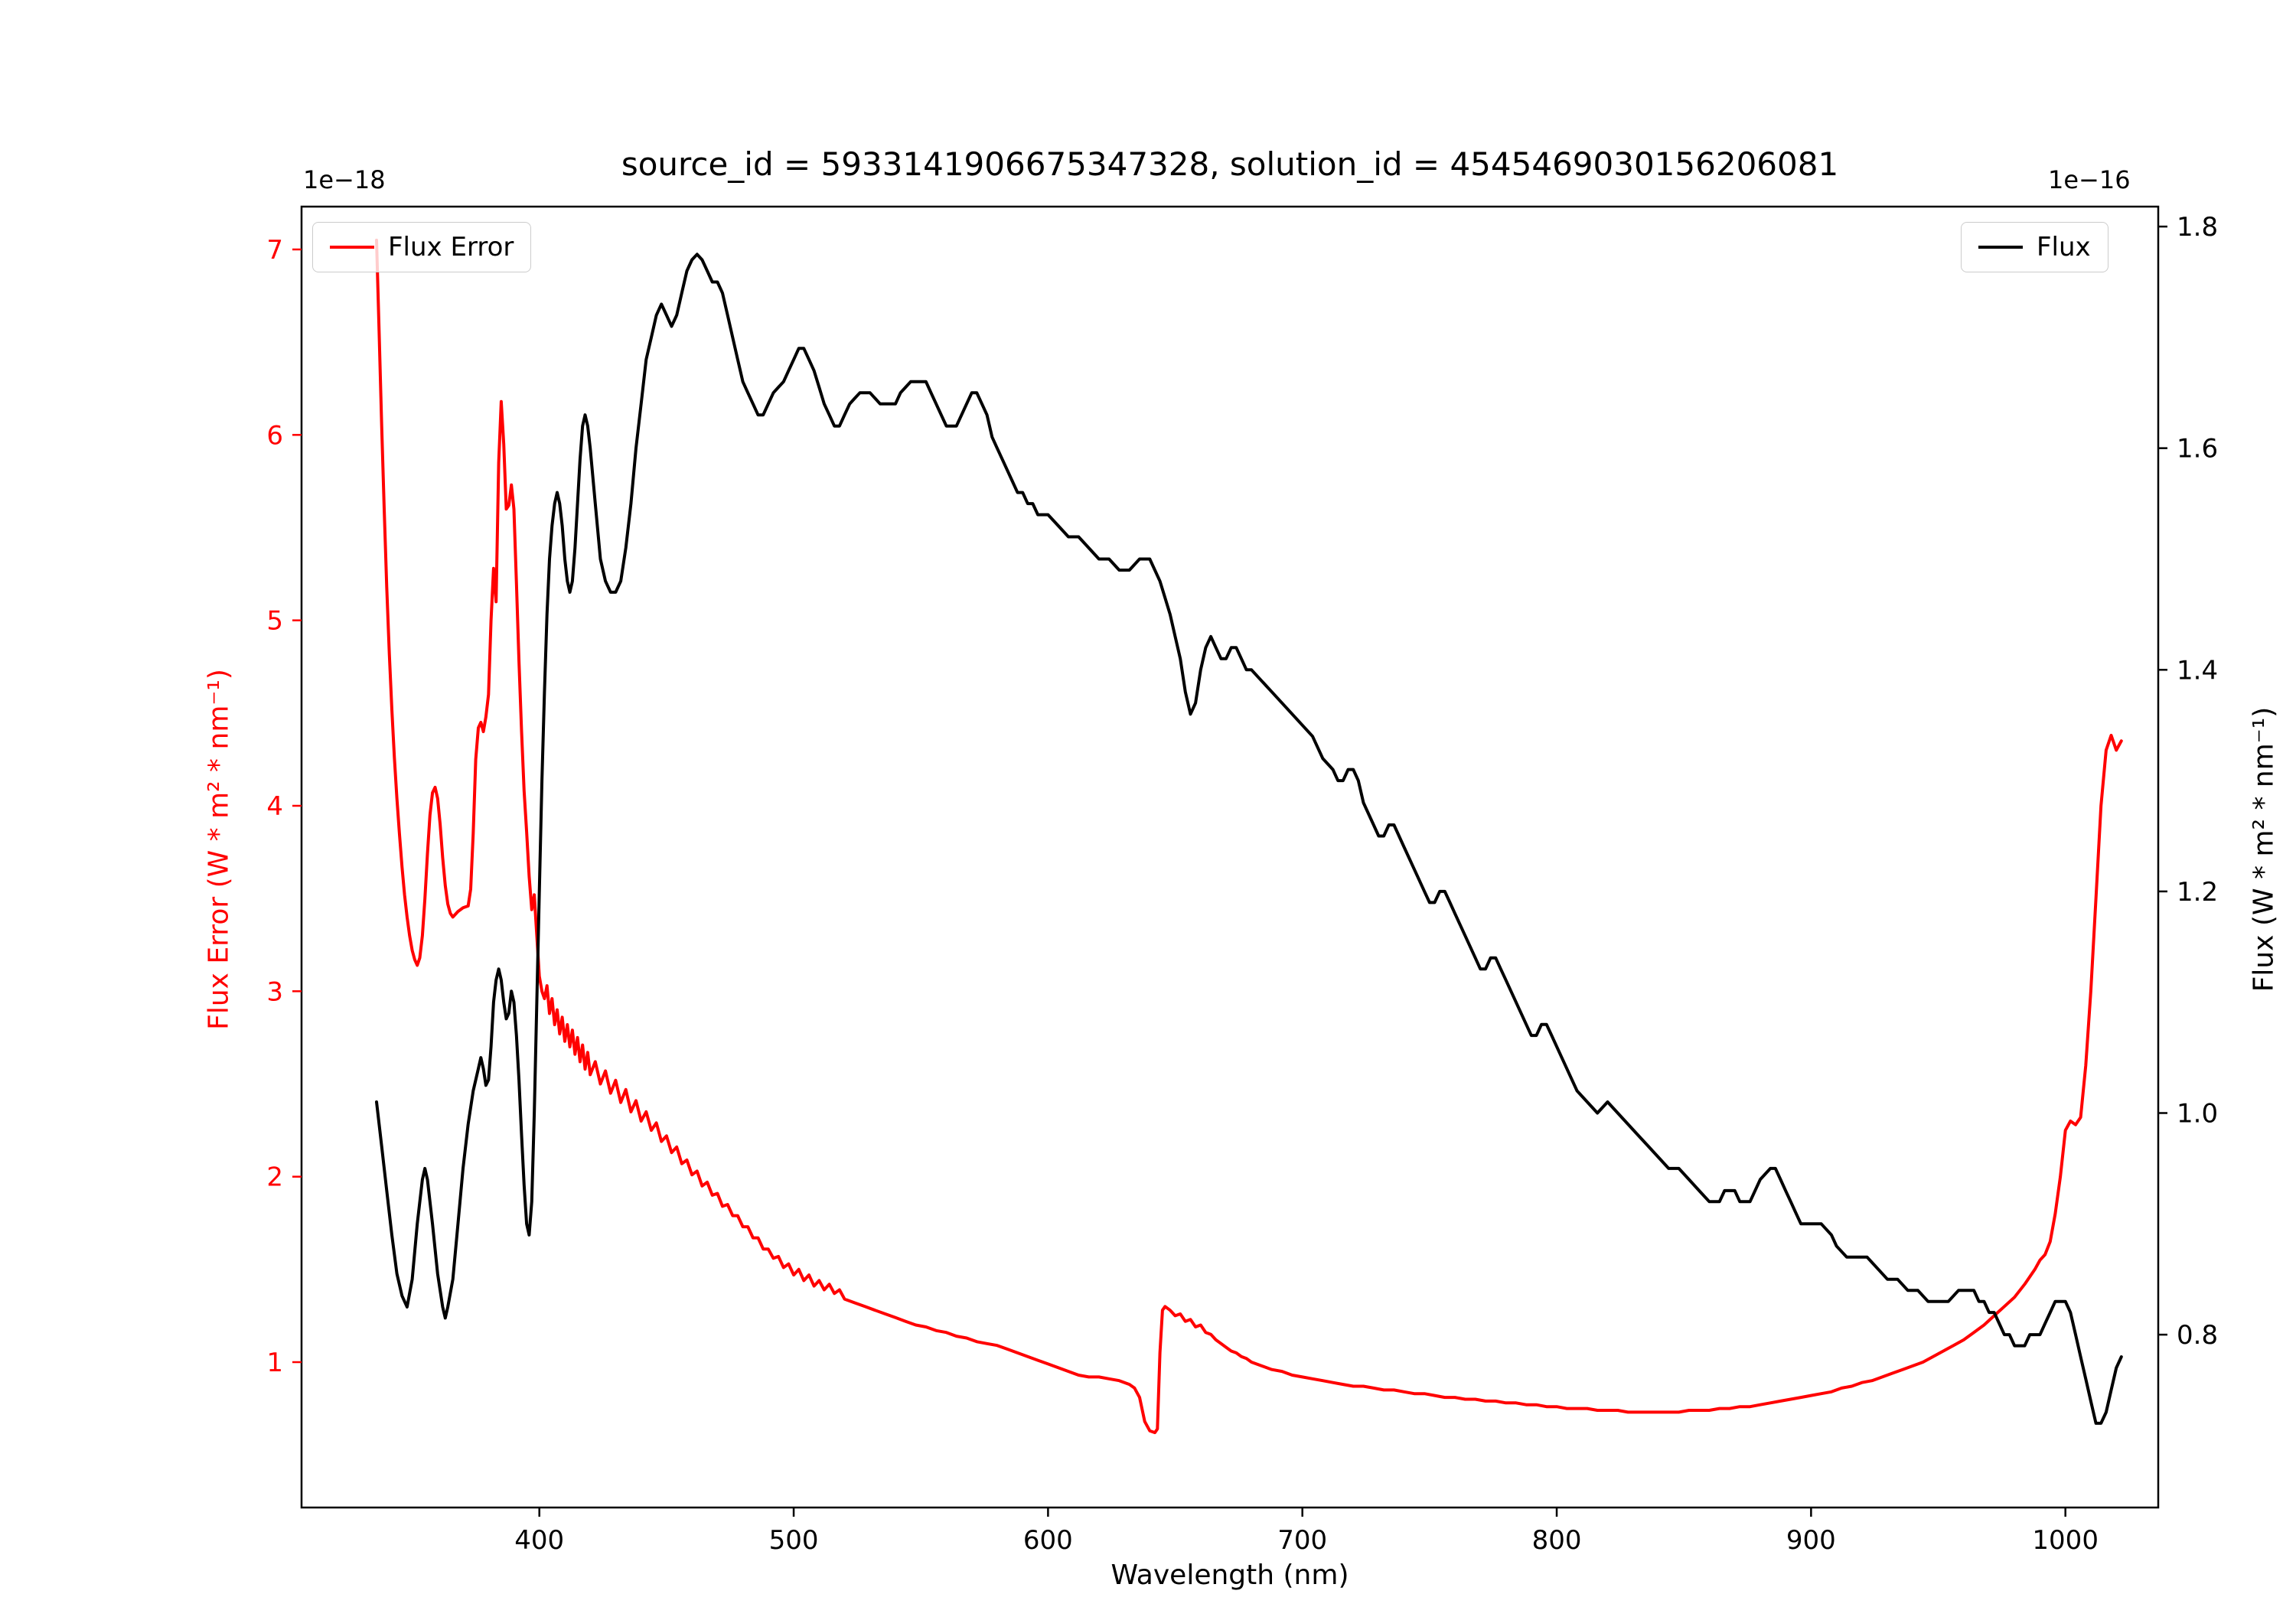 The height and width of the screenshot is (1607, 2296). I want to click on y-right-tick-label: 1.0, so click(2197, 1113).